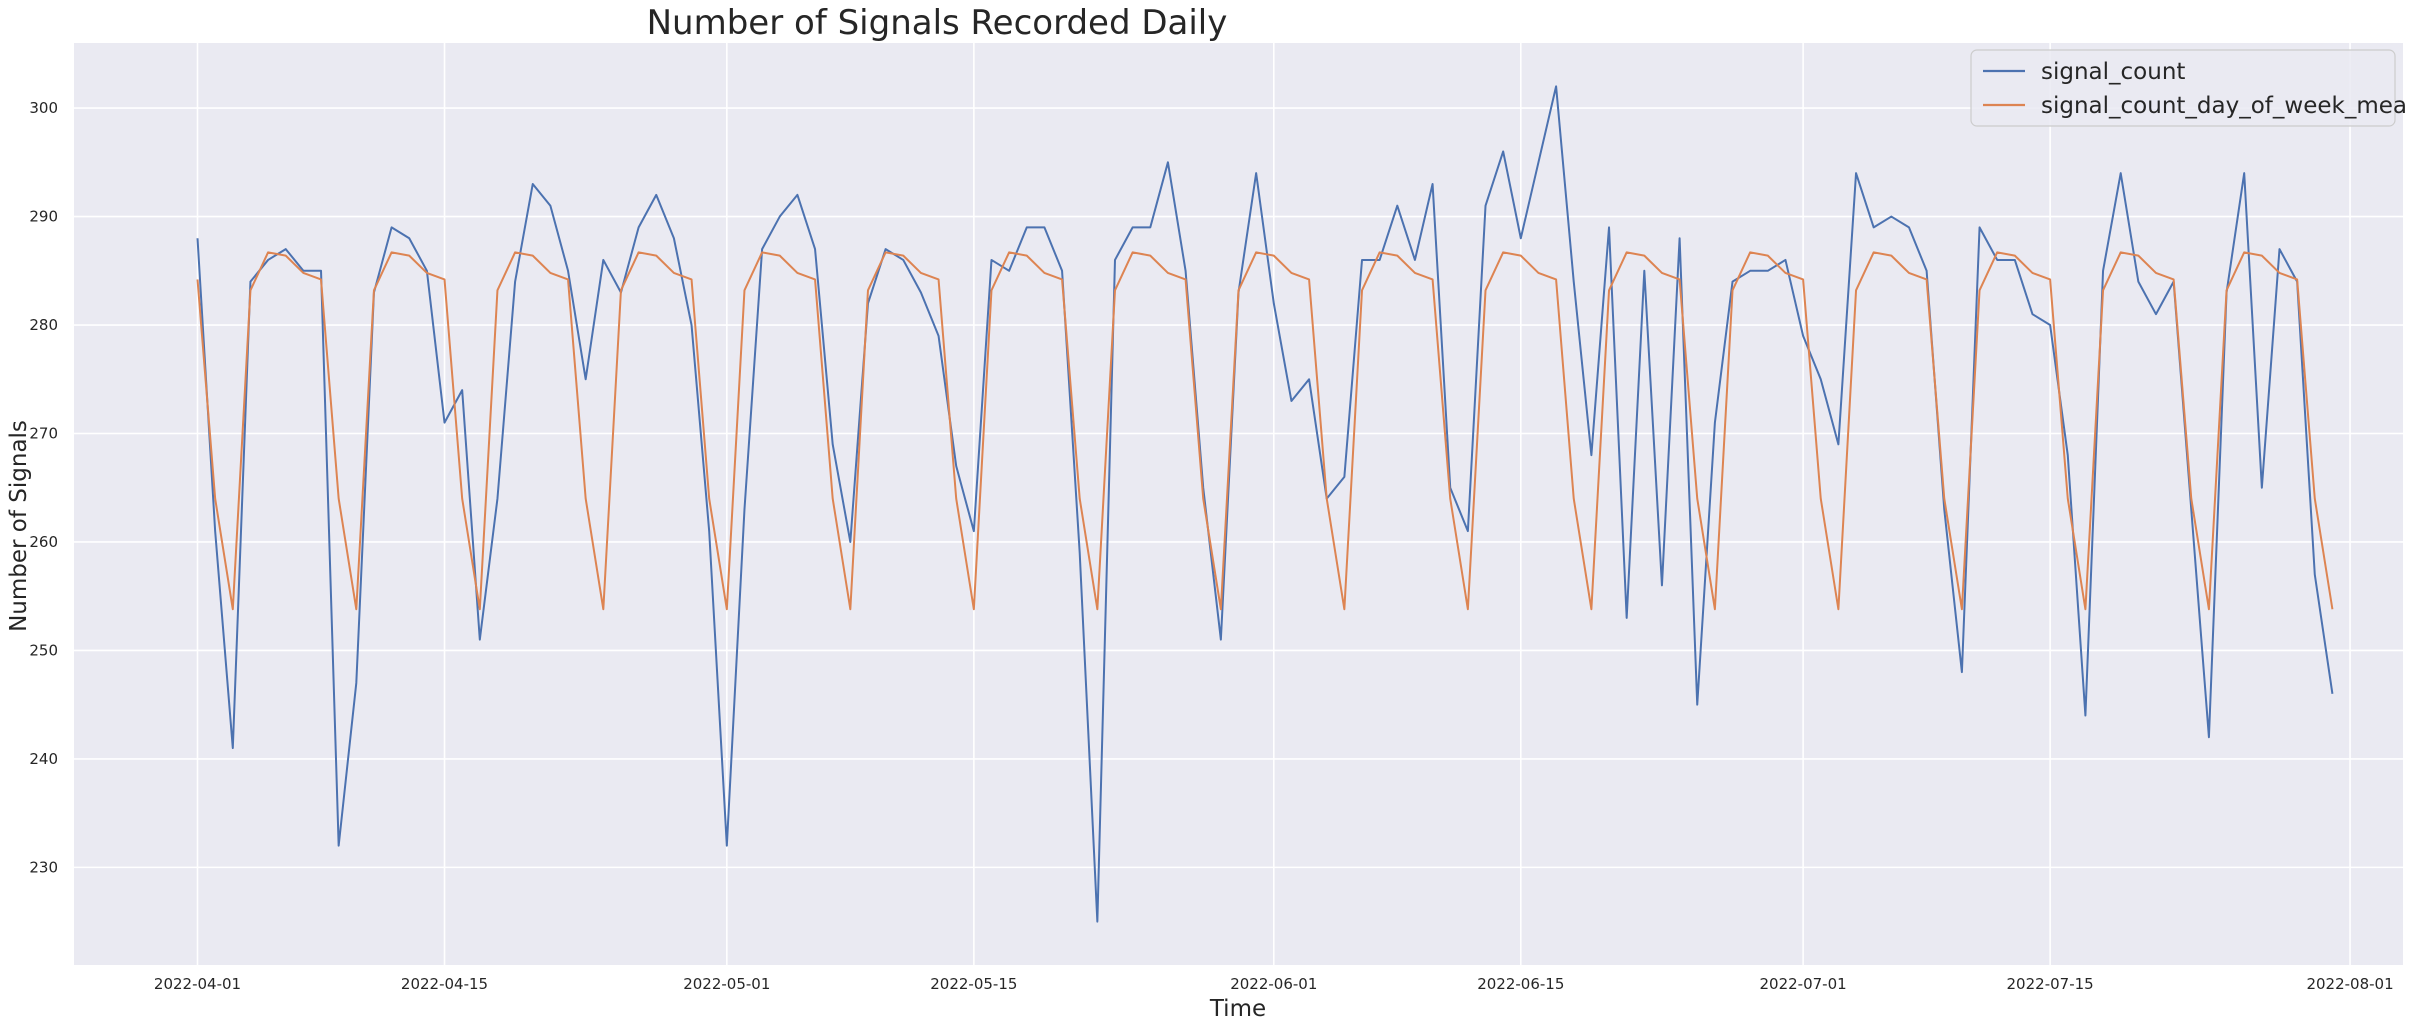 The width and height of the screenshot is (2409, 1029). I want to click on x-axis-title: Time, so click(1237, 1009).